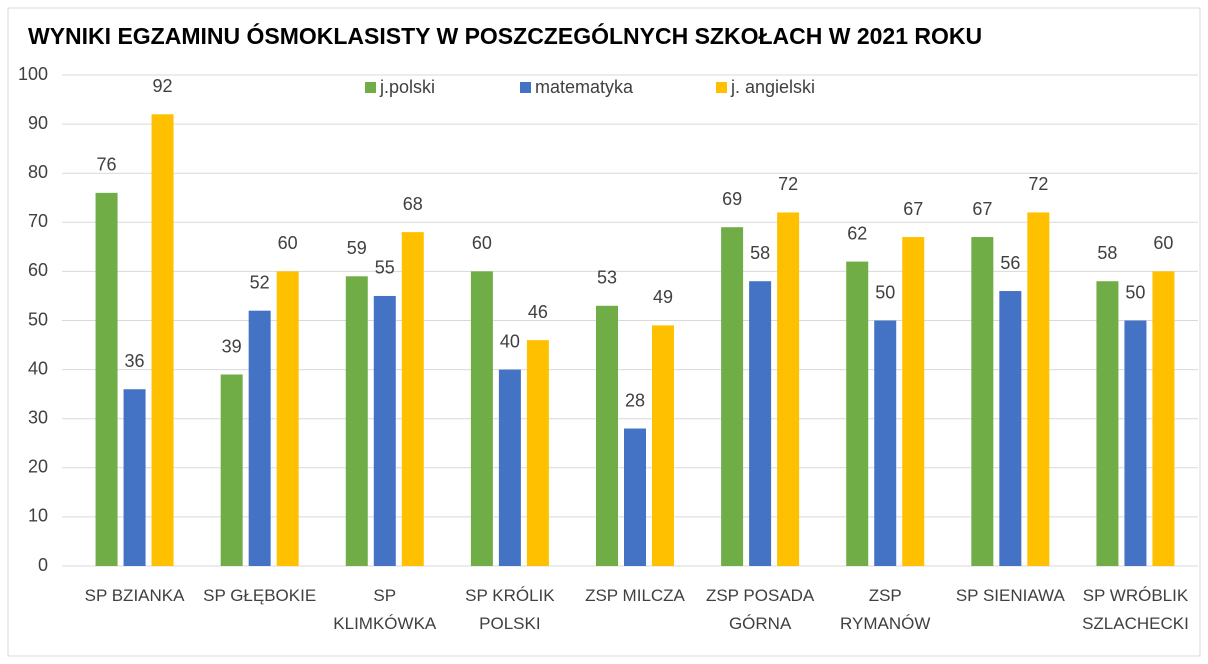  What do you see at coordinates (538, 312) in the screenshot?
I see `data-label: 46` at bounding box center [538, 312].